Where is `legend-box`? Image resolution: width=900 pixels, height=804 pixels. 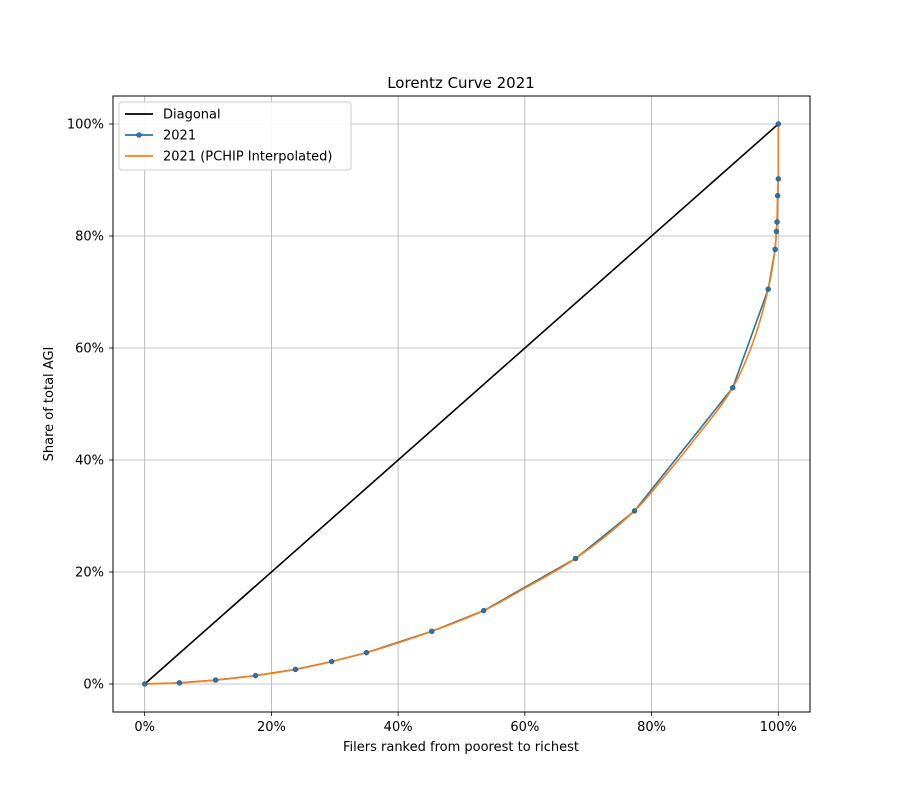 legend-box is located at coordinates (235, 136).